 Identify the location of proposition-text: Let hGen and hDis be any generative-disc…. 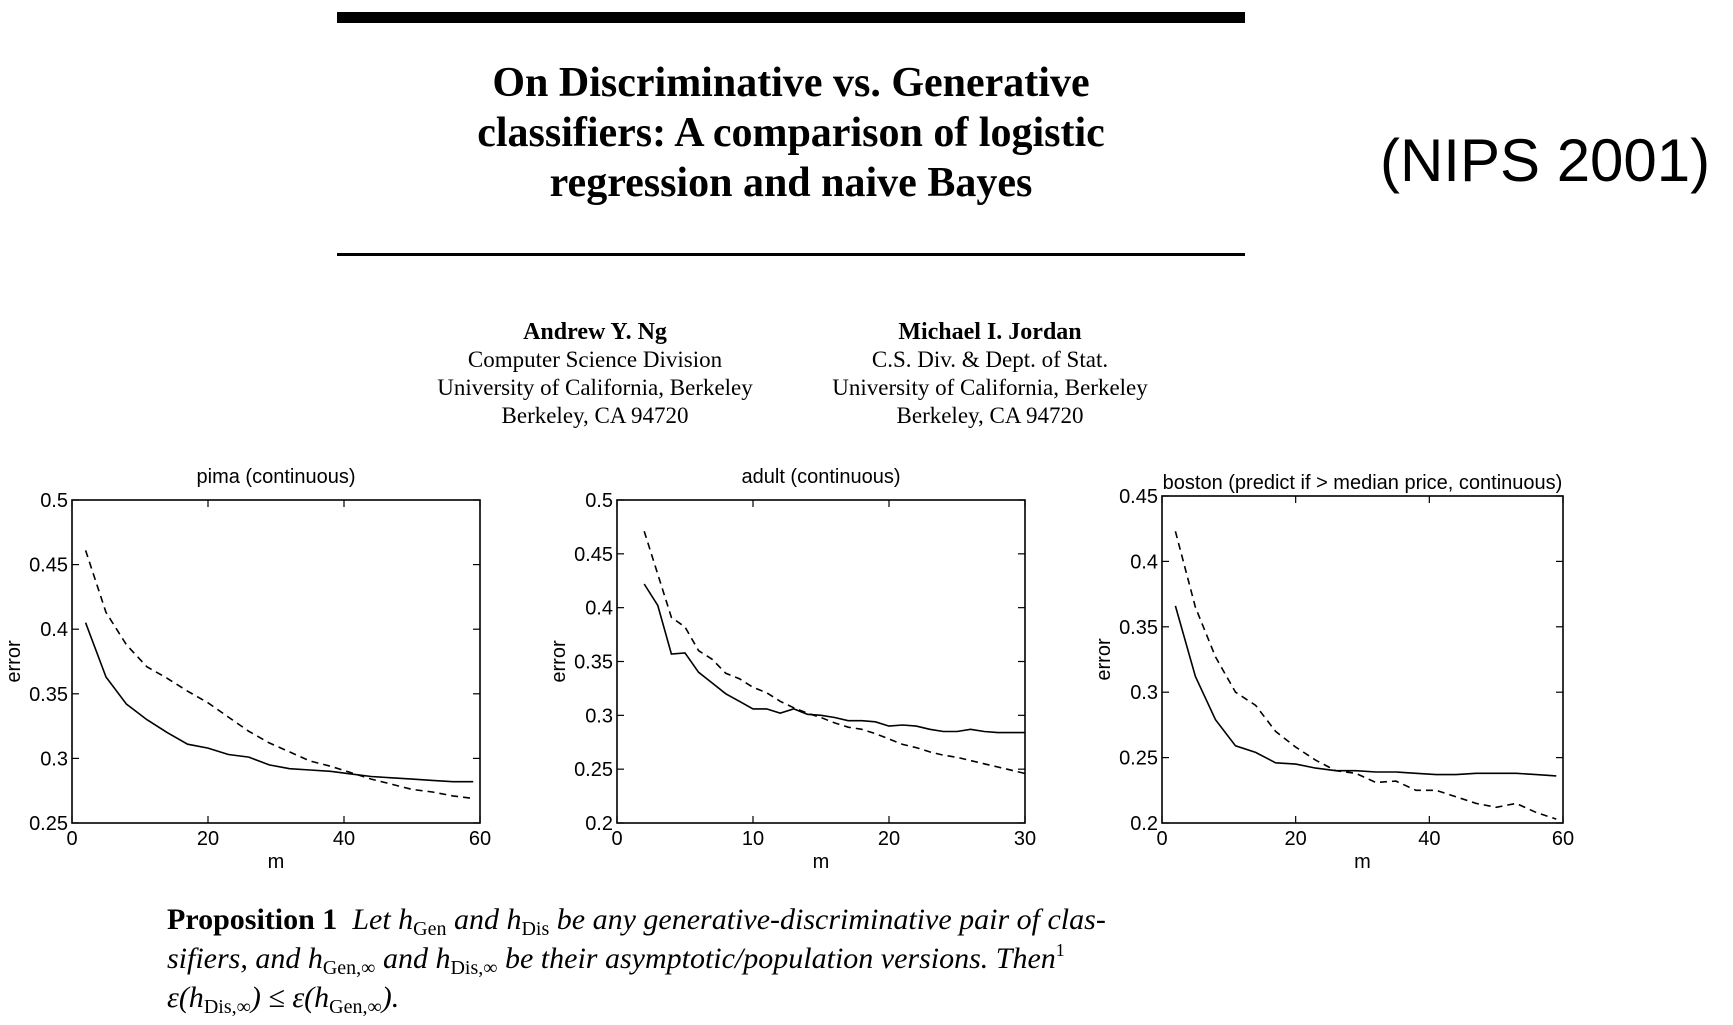
(729, 921).